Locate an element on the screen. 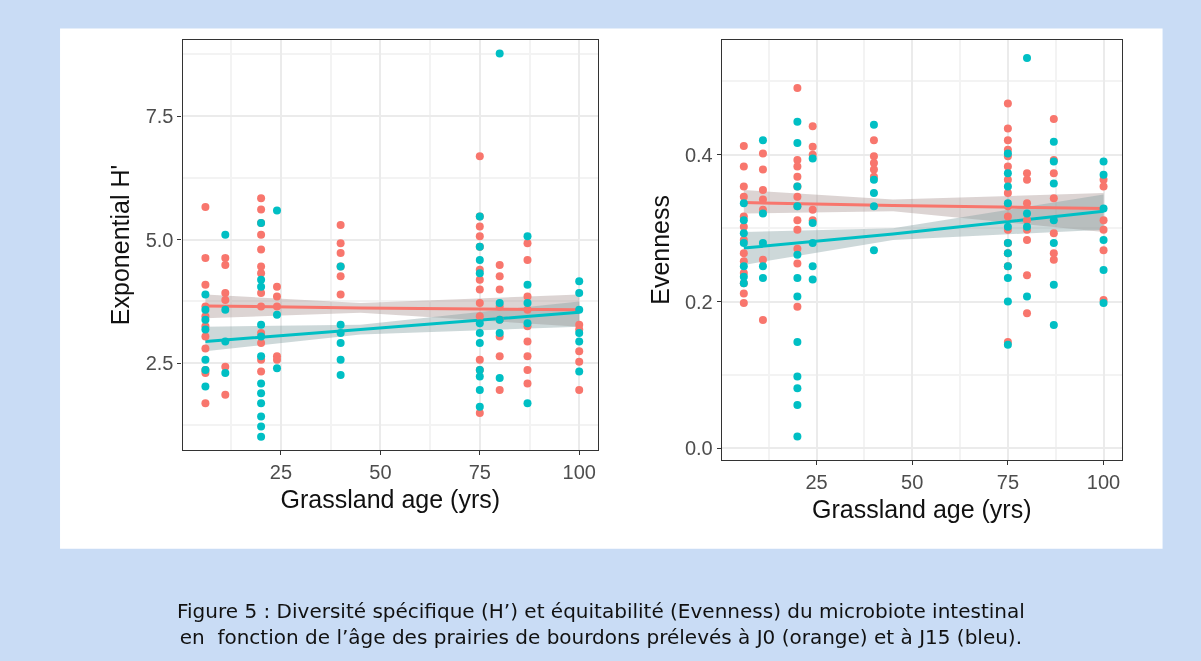 The height and width of the screenshot is (661, 1201). y-axis-title: Exponential H' is located at coordinates (120, 245).